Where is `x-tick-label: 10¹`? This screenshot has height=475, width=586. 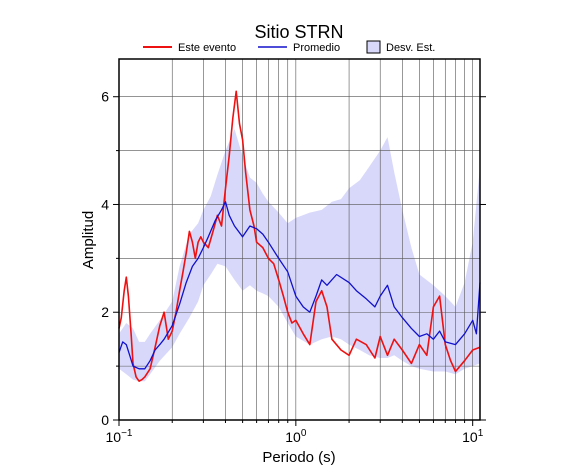
x-tick-label: 10¹ is located at coordinates (473, 436).